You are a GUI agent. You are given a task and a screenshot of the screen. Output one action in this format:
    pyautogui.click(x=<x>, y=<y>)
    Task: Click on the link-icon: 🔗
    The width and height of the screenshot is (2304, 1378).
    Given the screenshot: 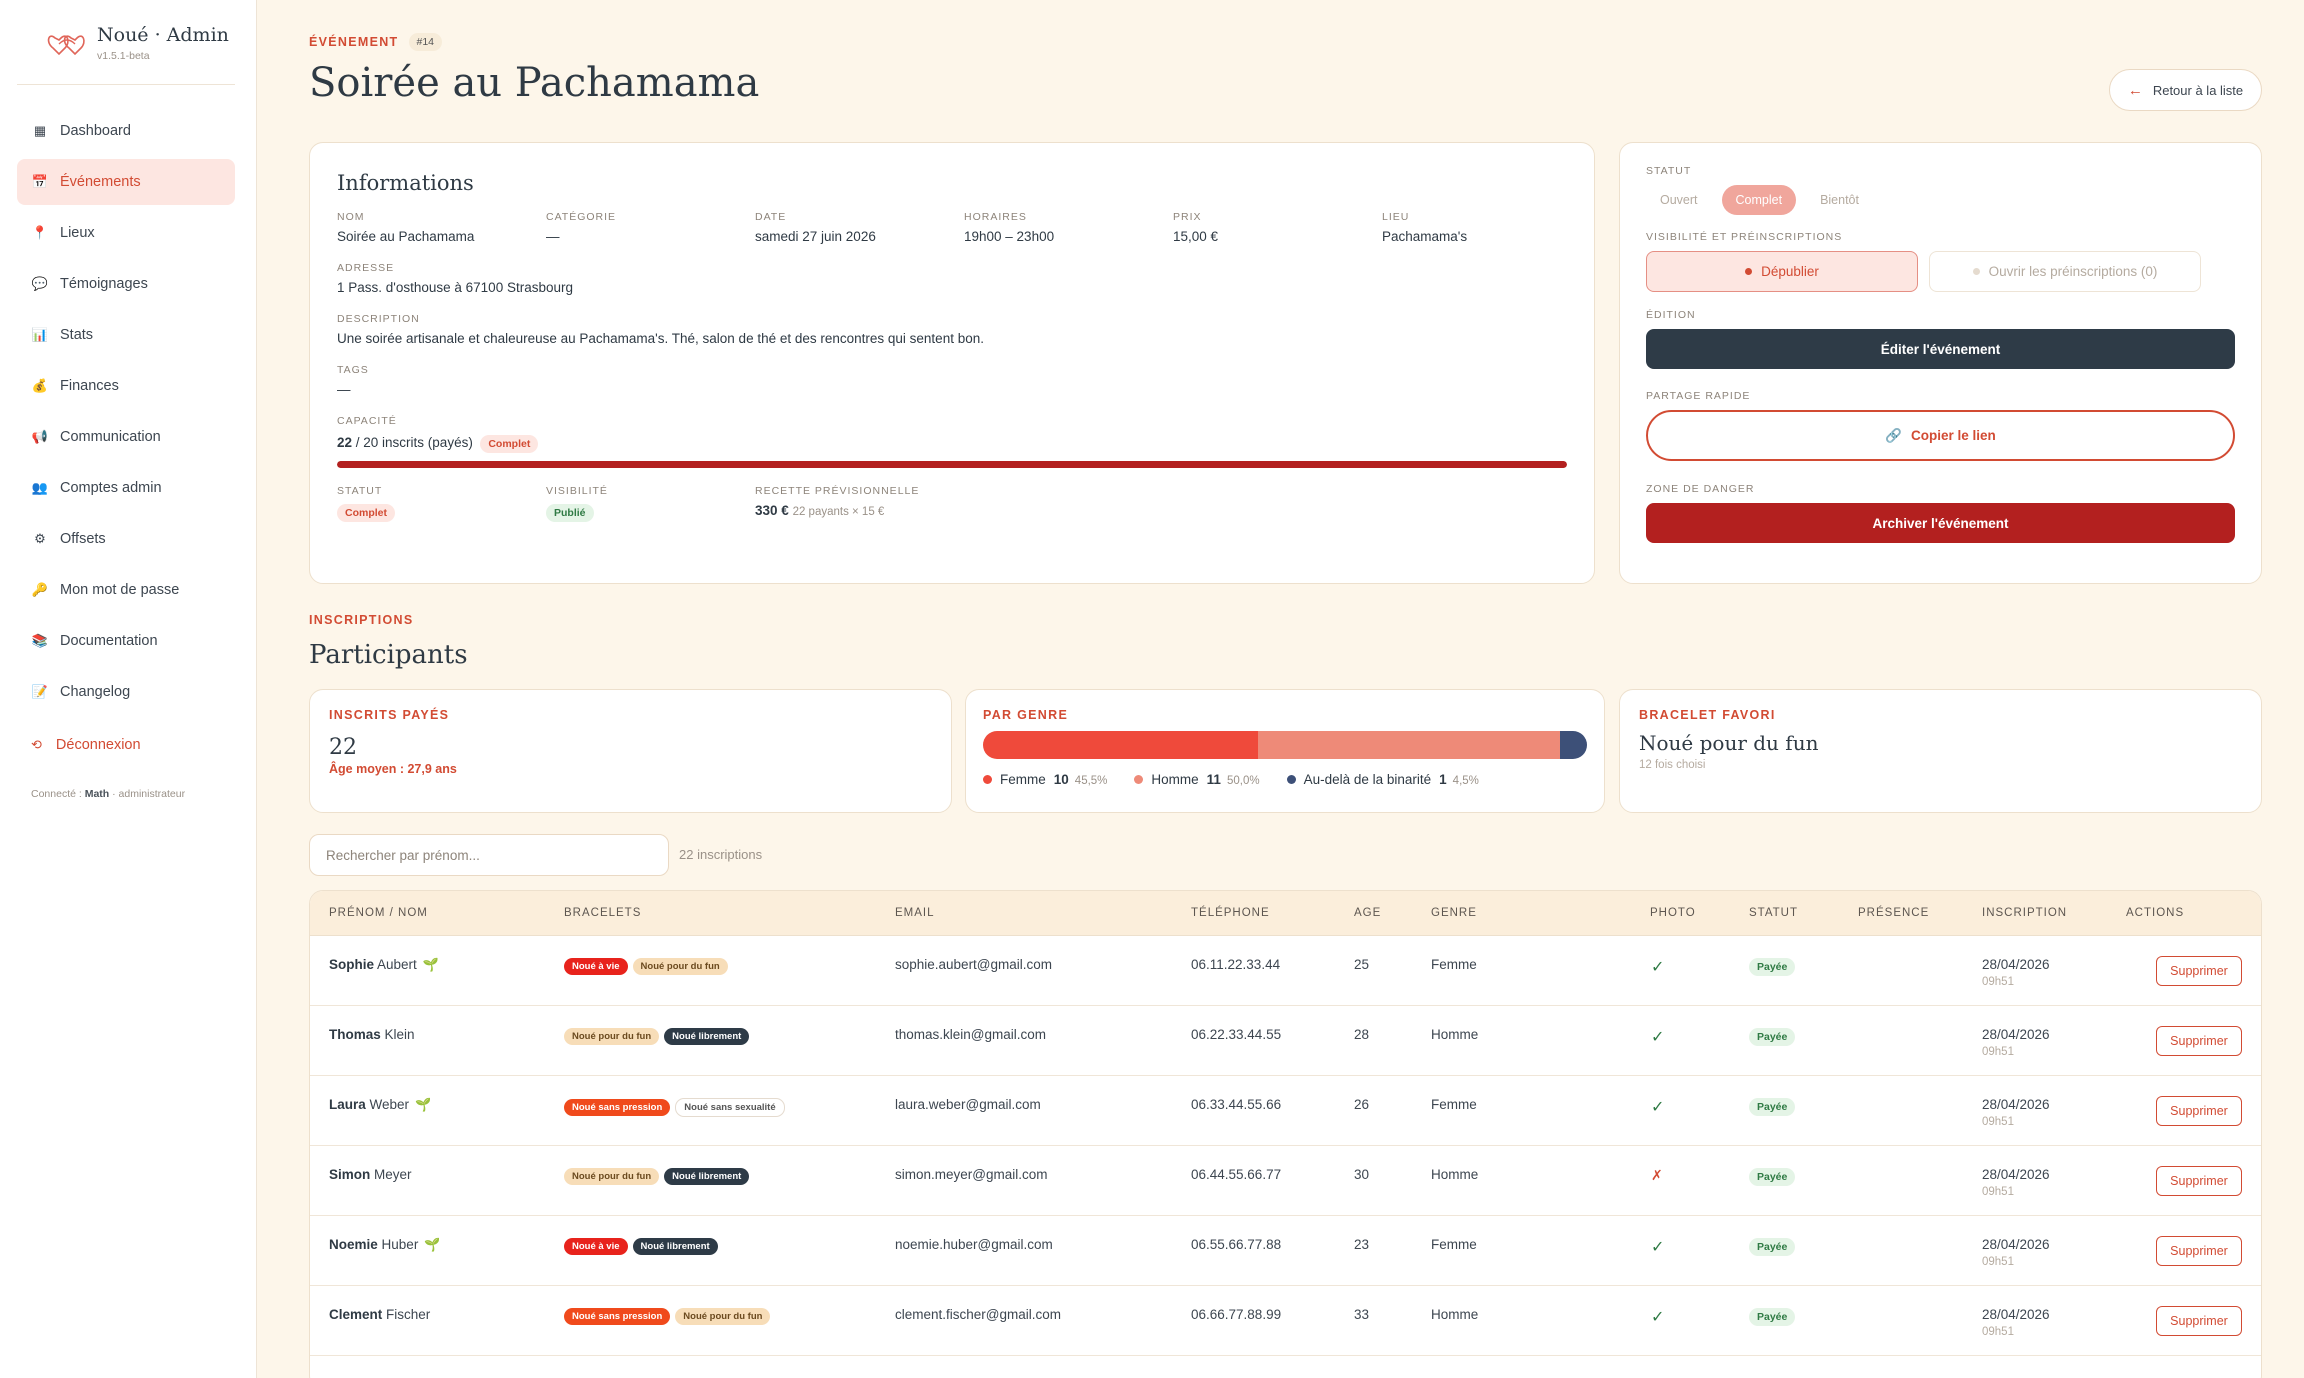 What is the action you would take?
    pyautogui.click(x=1894, y=435)
    